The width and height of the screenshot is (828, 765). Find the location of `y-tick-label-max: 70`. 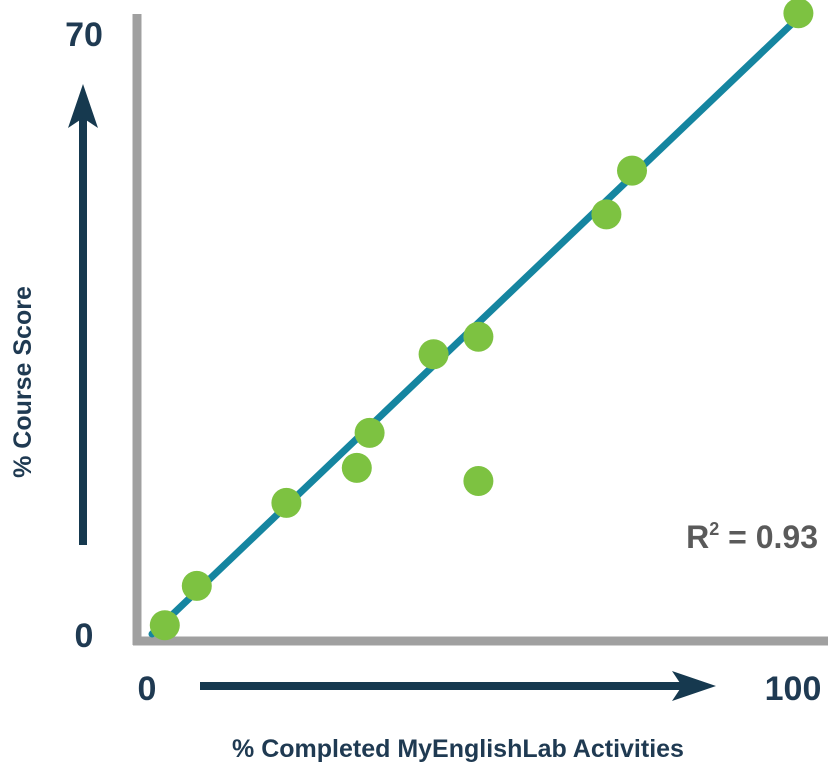

y-tick-label-max: 70 is located at coordinates (84, 35).